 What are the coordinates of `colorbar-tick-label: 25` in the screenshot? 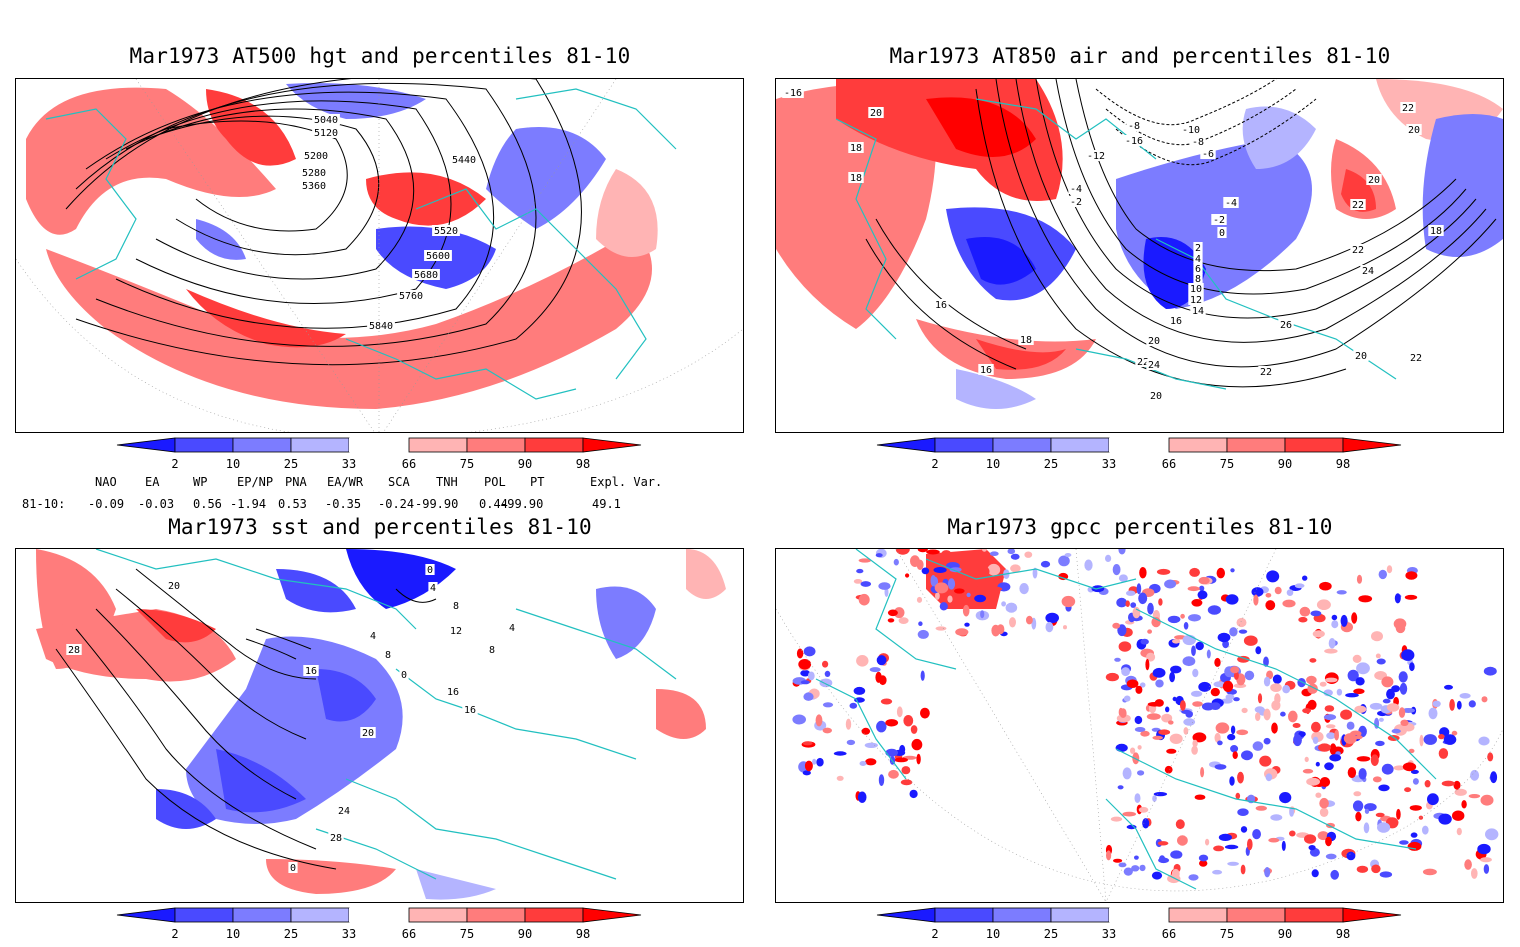 It's located at (291, 464).